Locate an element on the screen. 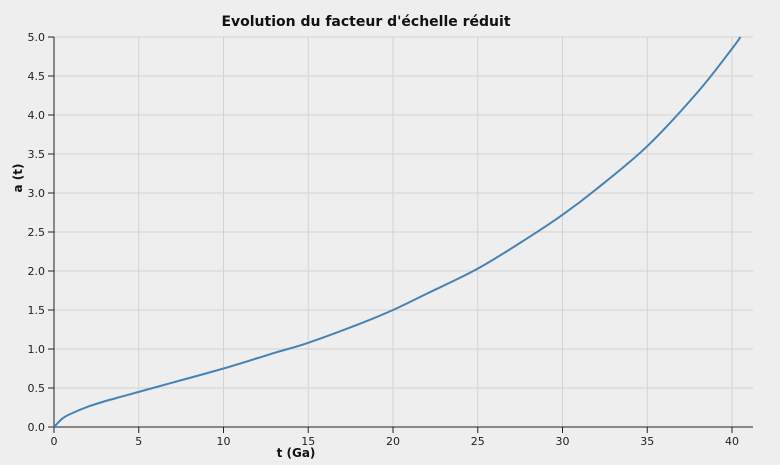 Image resolution: width=780 pixels, height=465 pixels. y-tick-label: 1.0 is located at coordinates (37, 349).